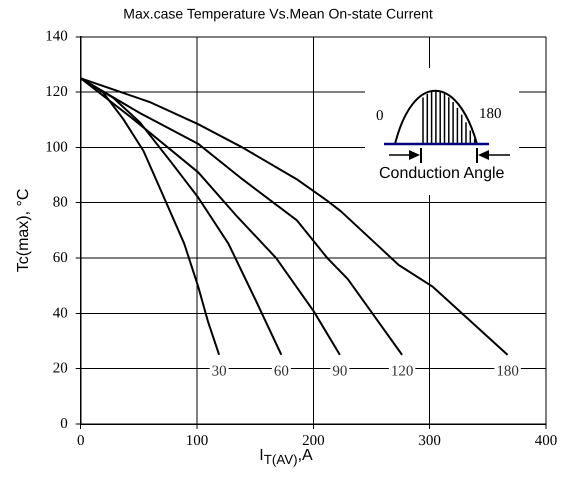  What do you see at coordinates (278, 13) in the screenshot?
I see `chart-title: Max.case Temperature Vs.Mean On-state Current` at bounding box center [278, 13].